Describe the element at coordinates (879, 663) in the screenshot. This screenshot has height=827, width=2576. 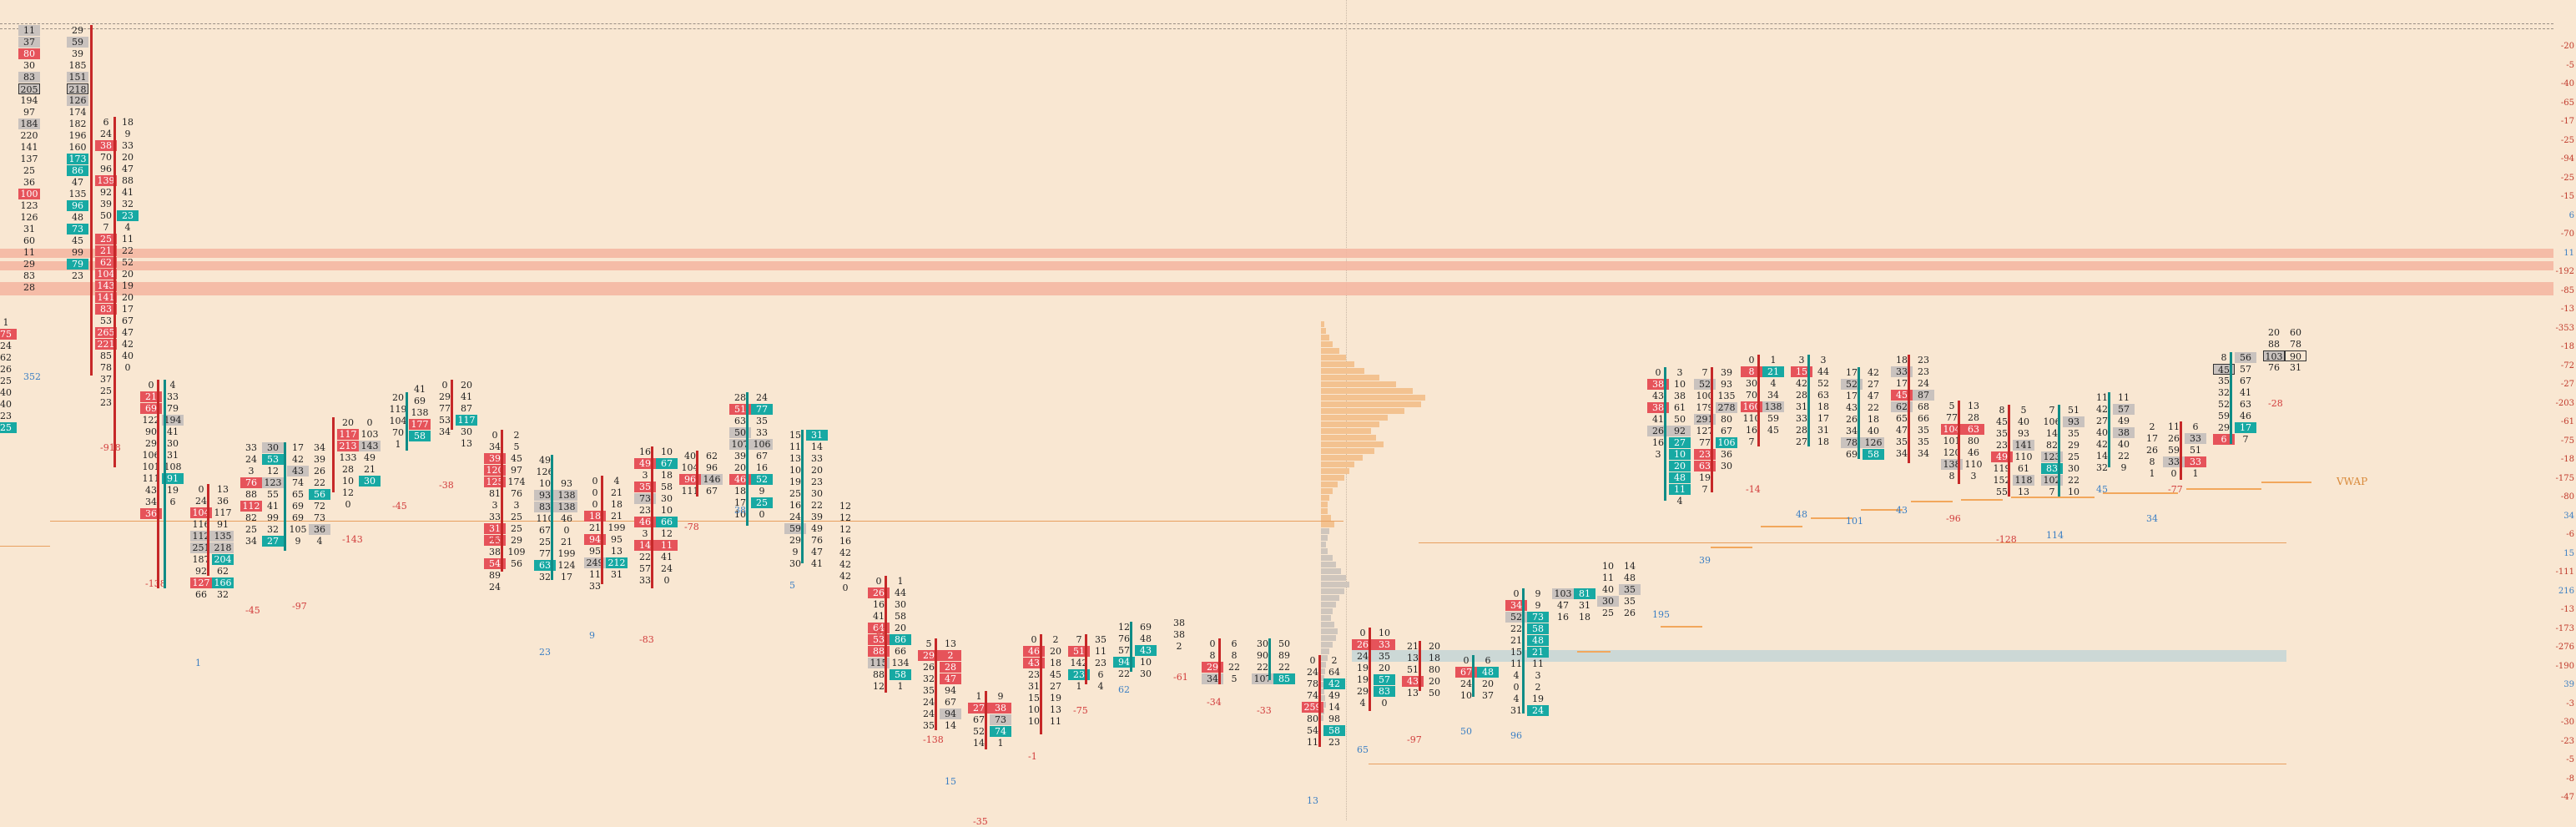
I see `volume-cell: 115` at that location.